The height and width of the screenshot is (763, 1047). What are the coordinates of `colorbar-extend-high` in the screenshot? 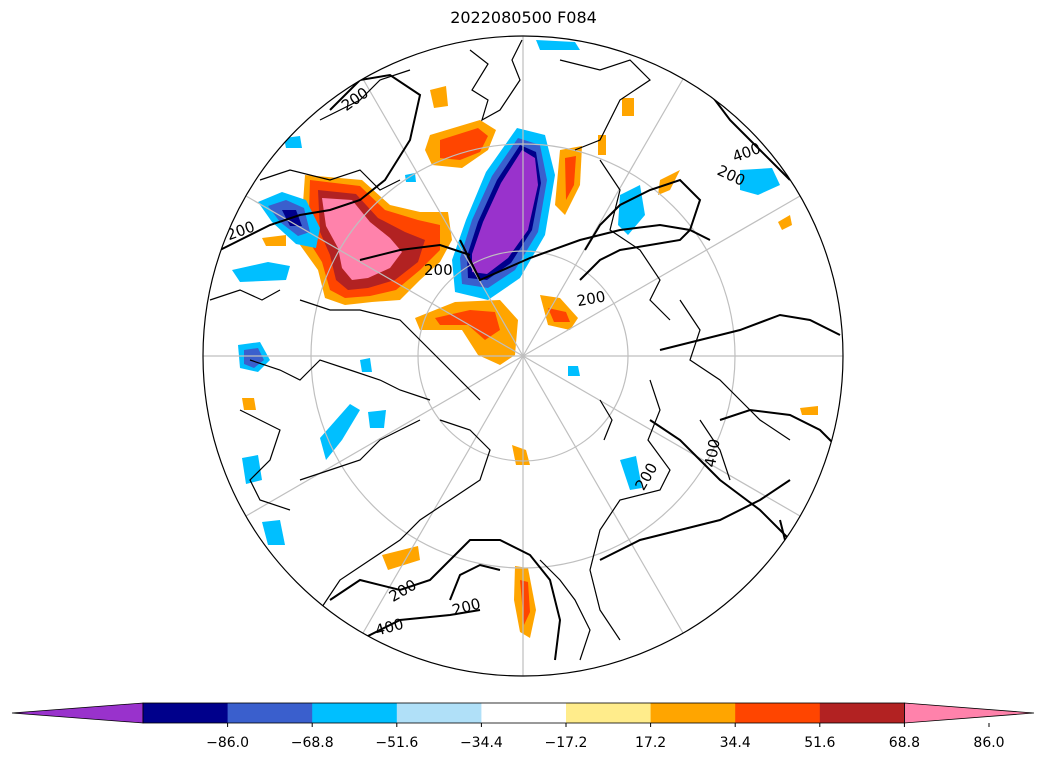 It's located at (969, 713).